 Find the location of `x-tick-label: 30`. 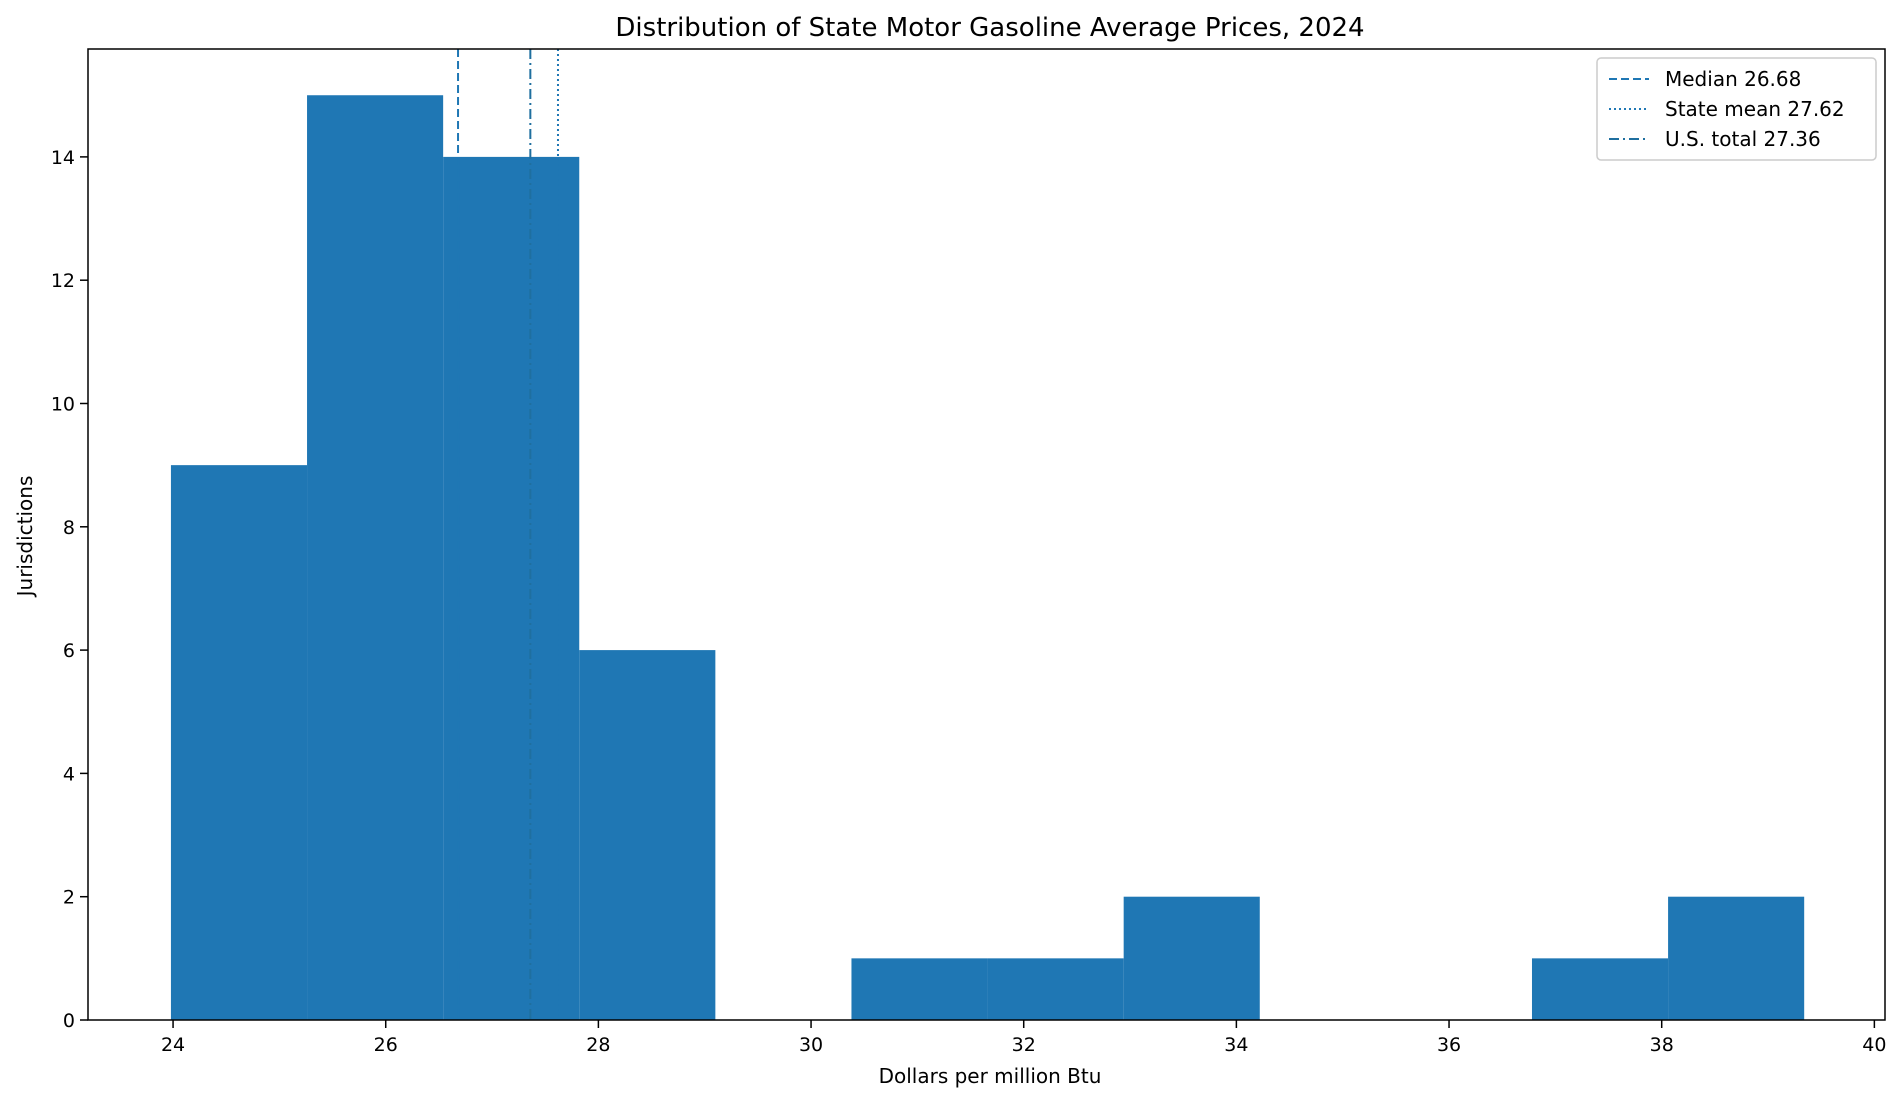

x-tick-label: 30 is located at coordinates (811, 1045).